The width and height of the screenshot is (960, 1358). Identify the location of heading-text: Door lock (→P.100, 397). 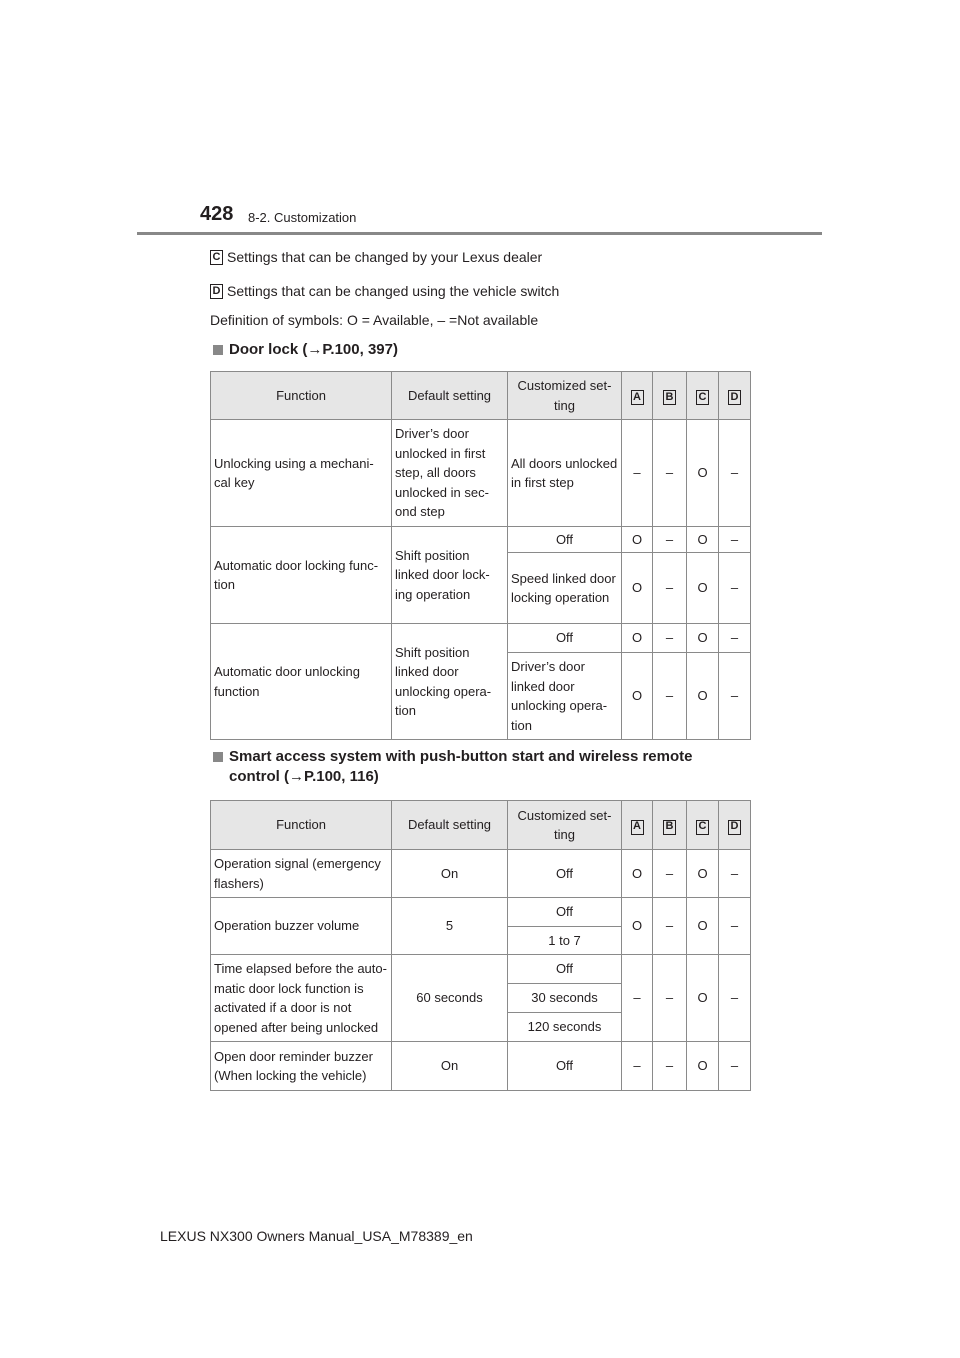
(313, 349).